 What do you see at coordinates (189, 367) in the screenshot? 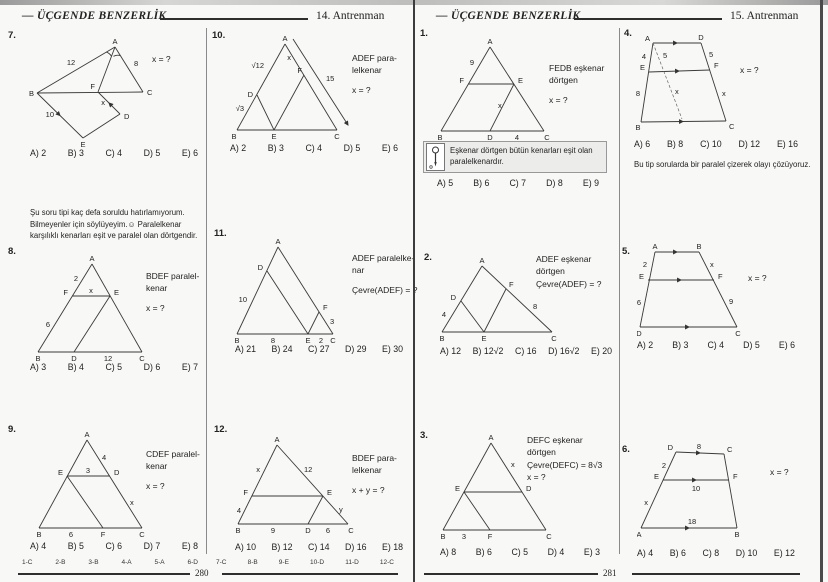
I see `answer-option: E) 7` at bounding box center [189, 367].